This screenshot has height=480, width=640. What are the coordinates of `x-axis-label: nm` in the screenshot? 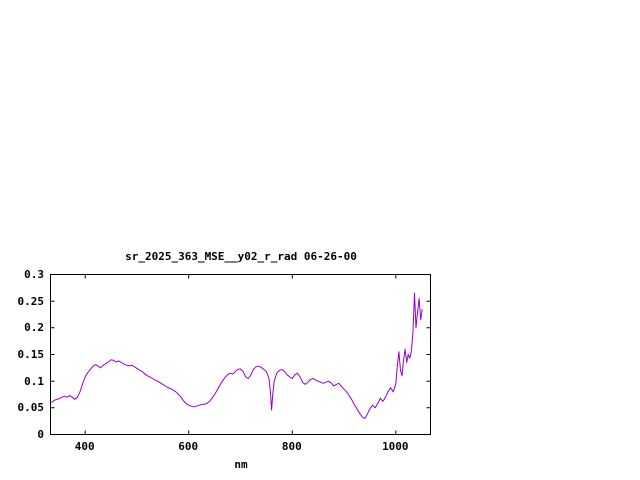 It's located at (241, 464).